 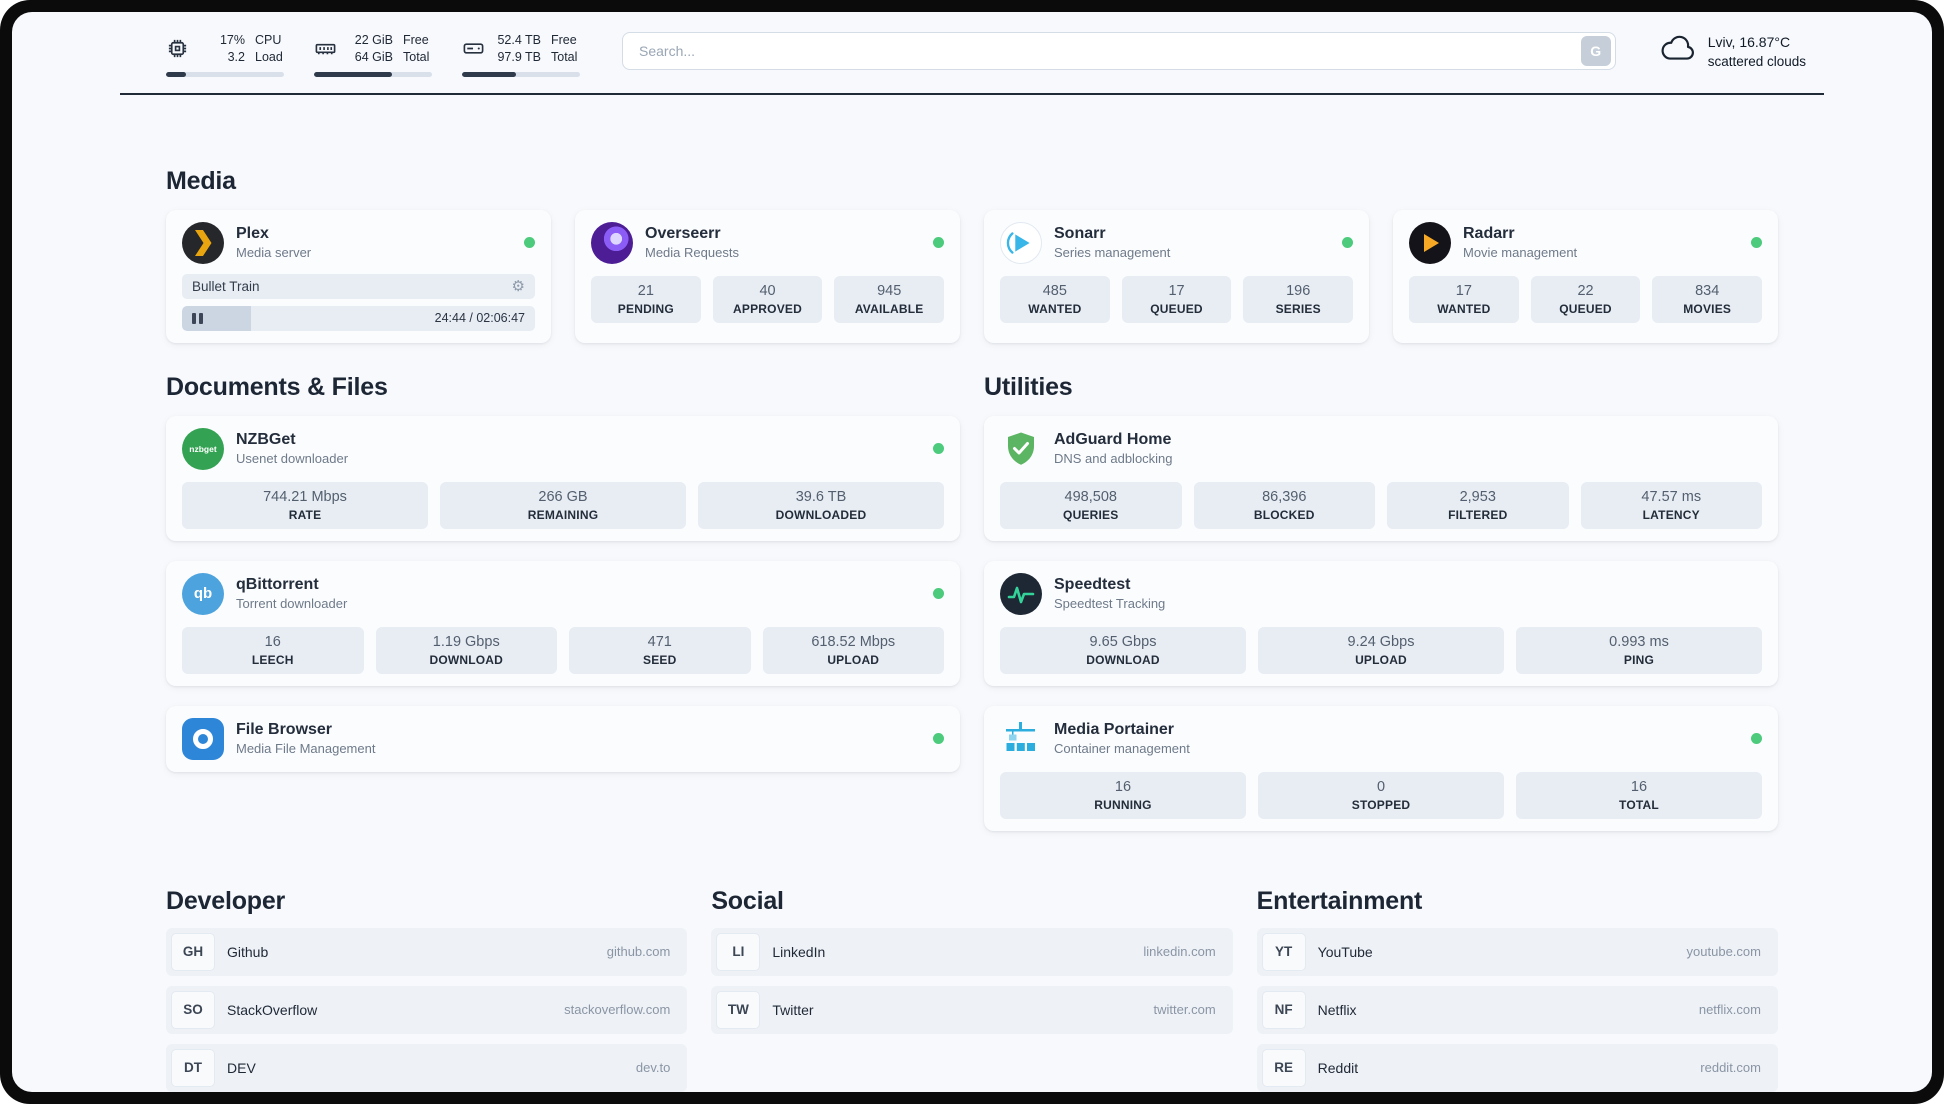 I want to click on bookmark-github: GH Github github.com, so click(x=427, y=951).